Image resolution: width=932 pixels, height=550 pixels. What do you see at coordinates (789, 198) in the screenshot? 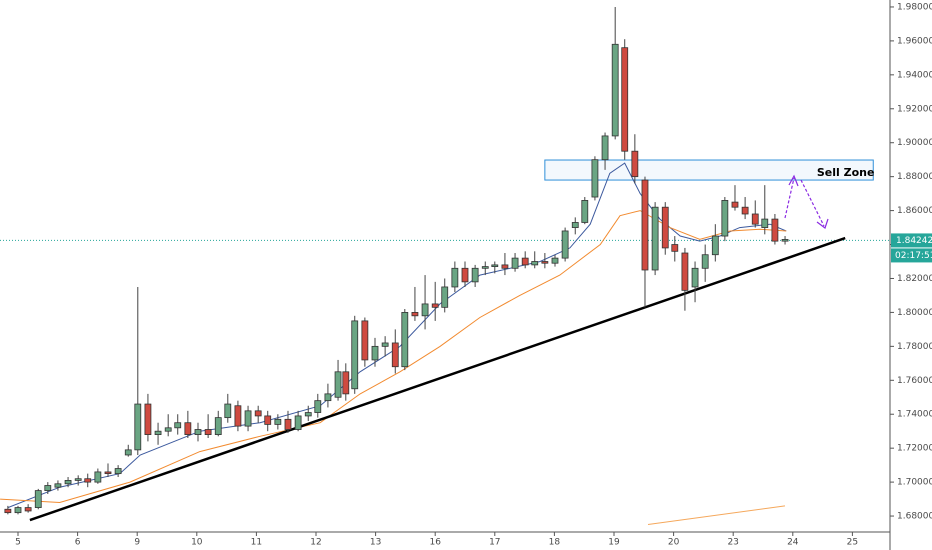
I see `up-arrow` at bounding box center [789, 198].